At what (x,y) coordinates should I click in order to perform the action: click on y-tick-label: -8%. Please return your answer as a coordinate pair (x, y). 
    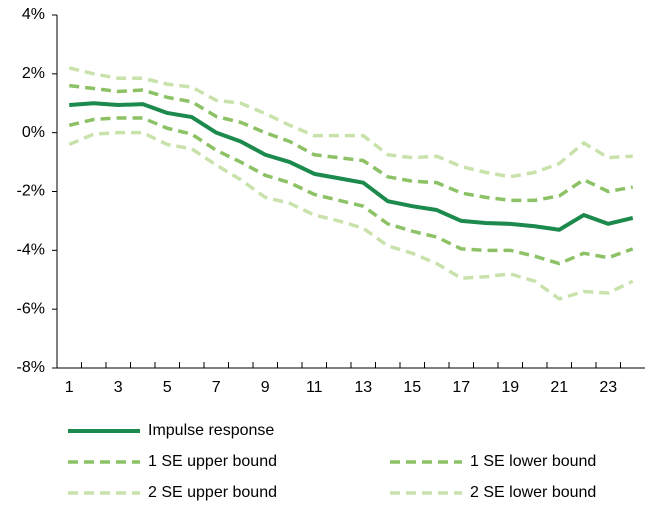
    Looking at the image, I should click on (31, 367).